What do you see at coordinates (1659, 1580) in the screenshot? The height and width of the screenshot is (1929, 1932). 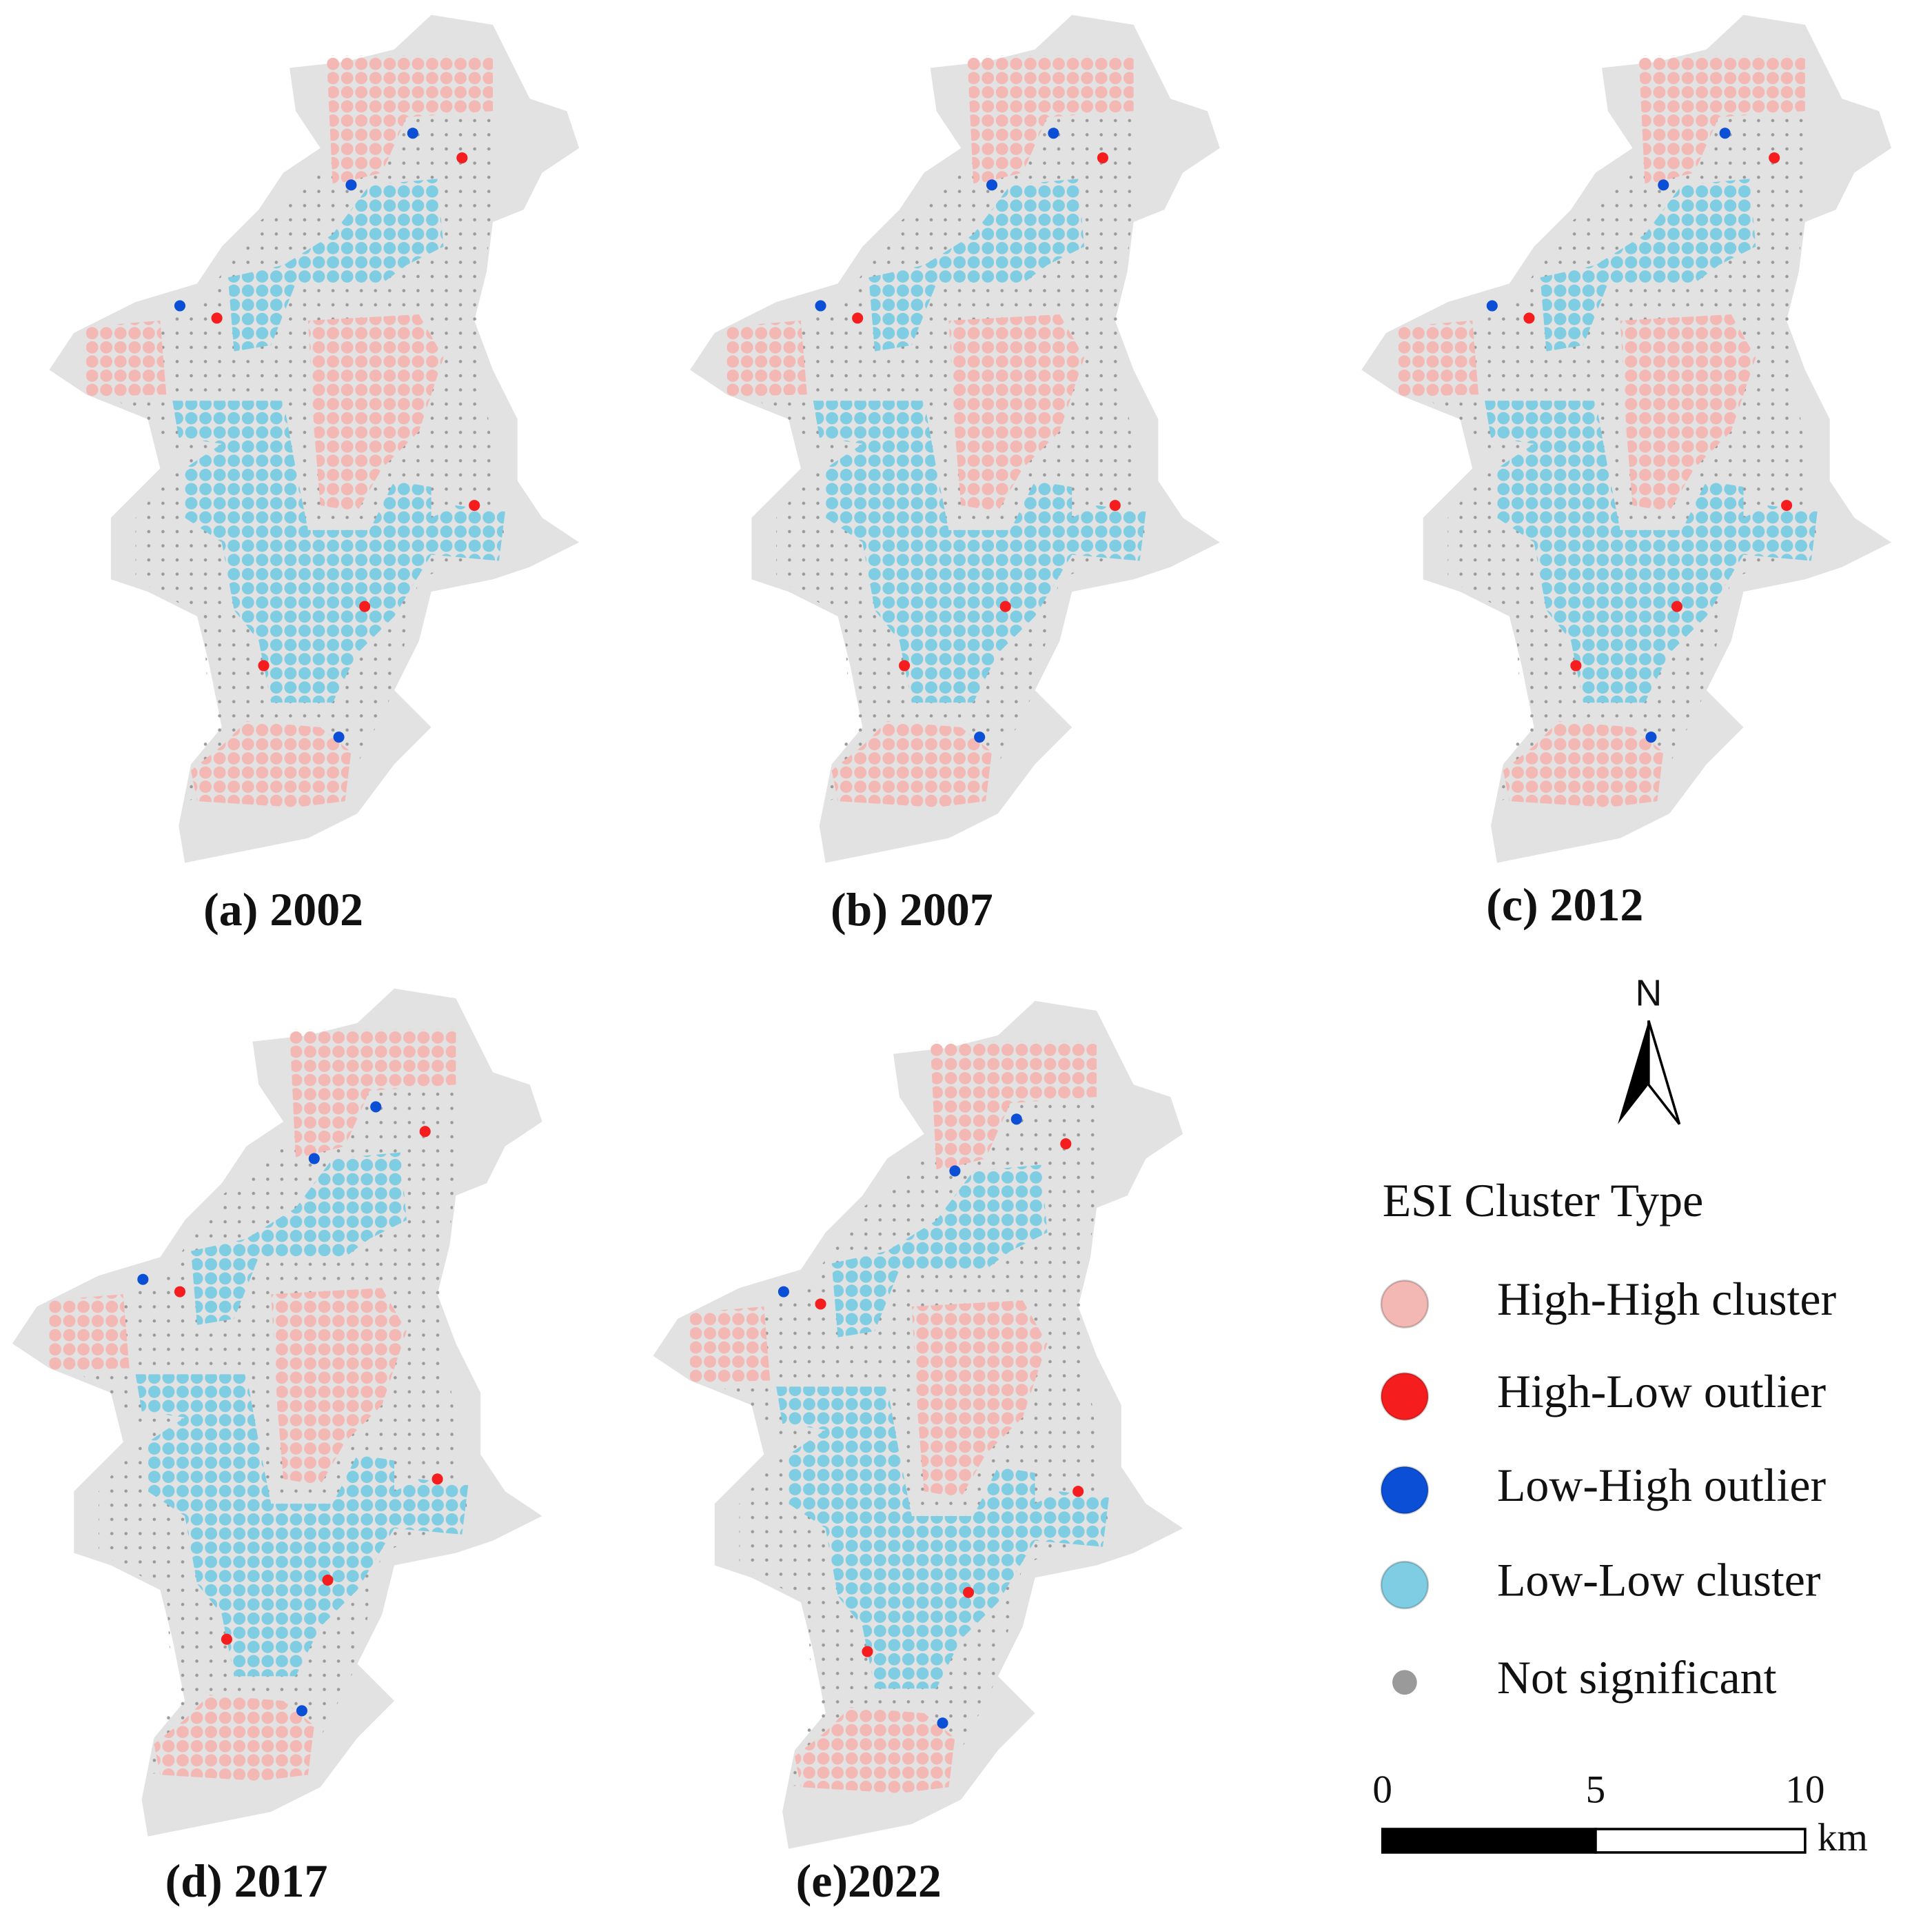 I see `legend-label: Low-Low cluster` at bounding box center [1659, 1580].